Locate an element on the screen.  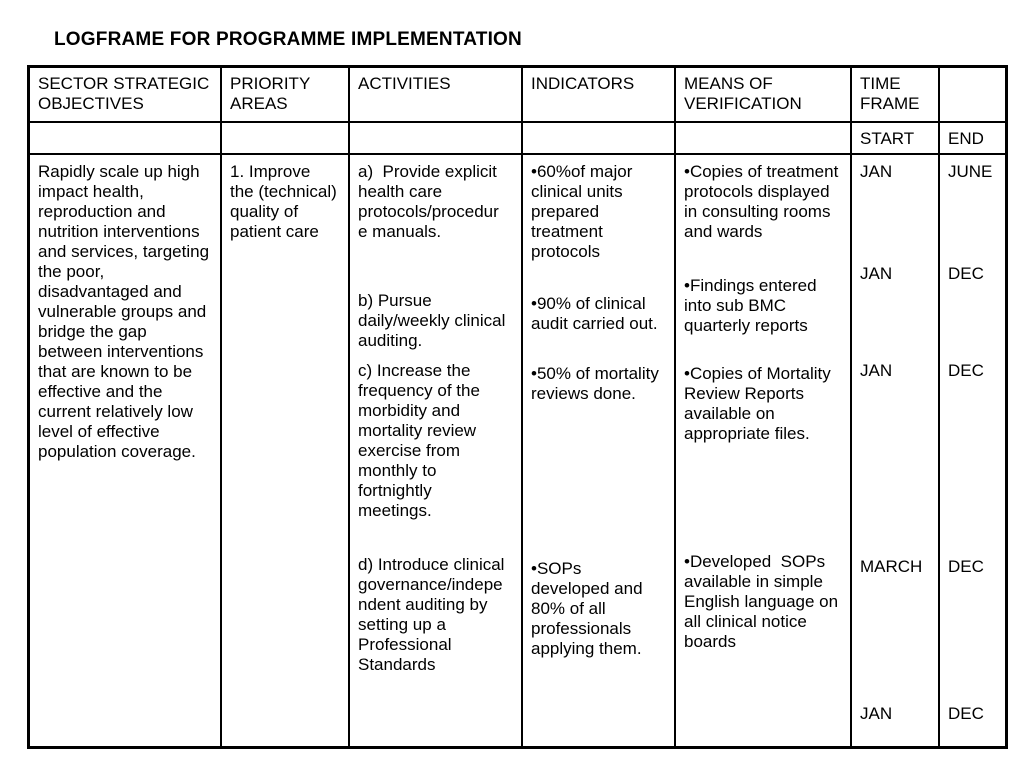
header-means-of-verification: MEANS OF VERIFICATION is located at coordinates (764, 95).